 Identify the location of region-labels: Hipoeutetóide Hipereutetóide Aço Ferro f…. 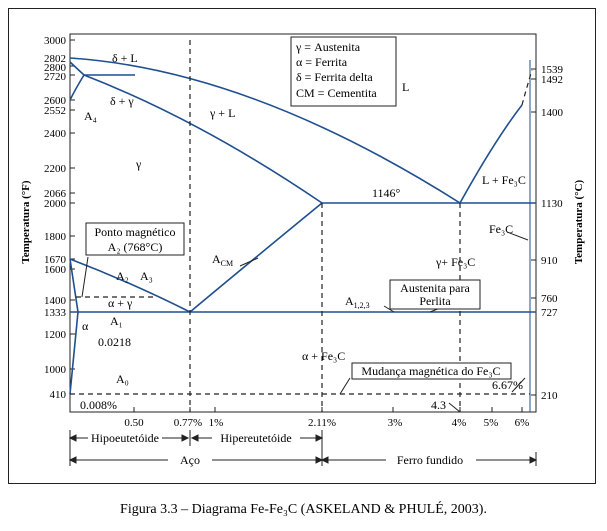
(277, 449).